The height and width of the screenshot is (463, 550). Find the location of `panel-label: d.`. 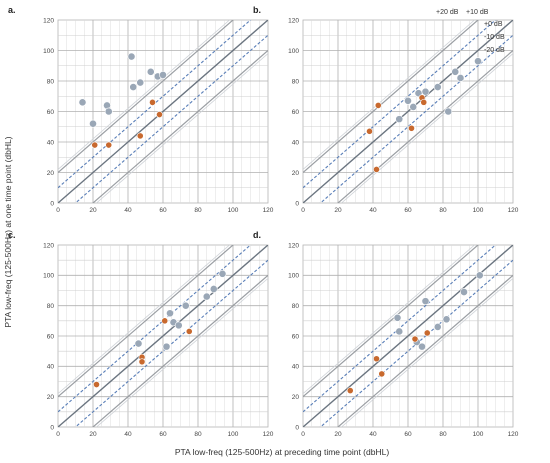

panel-label: d. is located at coordinates (257, 235).